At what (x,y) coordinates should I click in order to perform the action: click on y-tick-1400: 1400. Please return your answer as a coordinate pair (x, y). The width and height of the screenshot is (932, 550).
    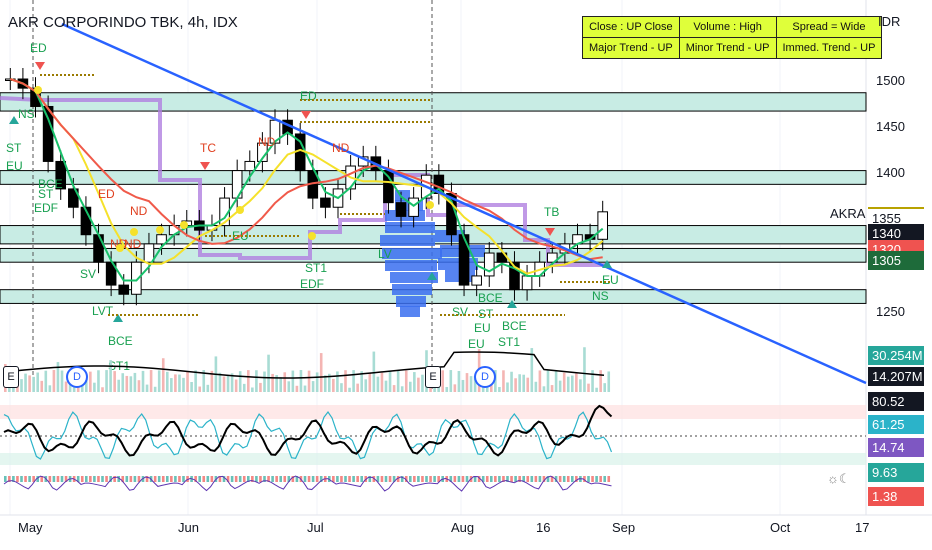
    Looking at the image, I should click on (890, 172).